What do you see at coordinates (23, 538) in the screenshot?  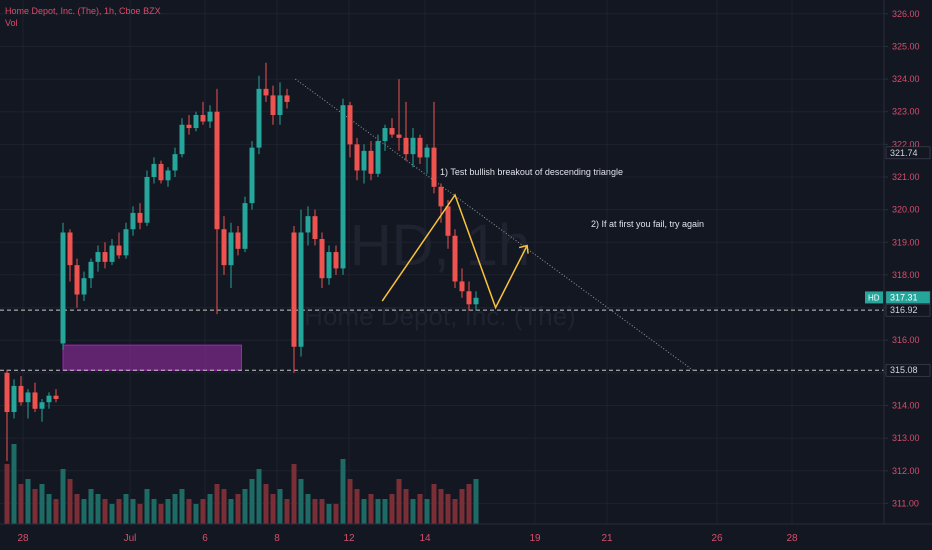 I see `time-tick-label: 28` at bounding box center [23, 538].